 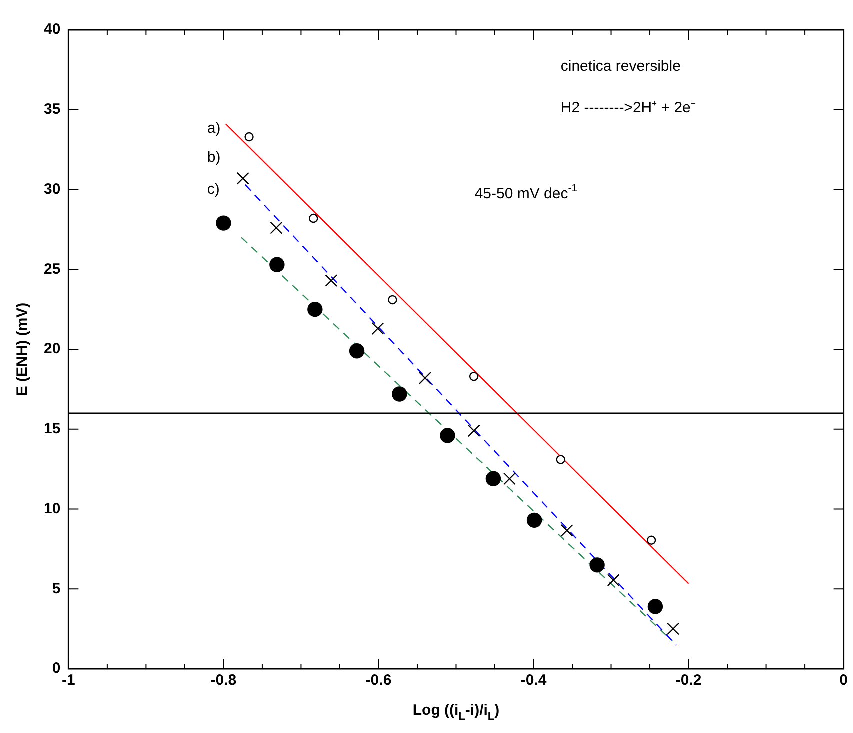 What do you see at coordinates (52, 349) in the screenshot?
I see `y-tick-label: 20` at bounding box center [52, 349].